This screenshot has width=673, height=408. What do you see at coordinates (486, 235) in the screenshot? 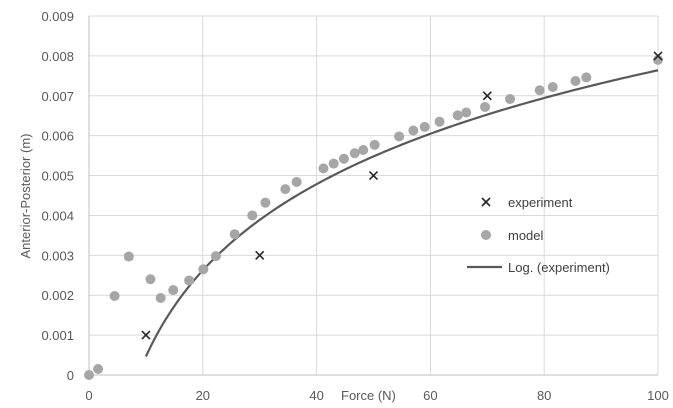
I see `legend-marker-model` at bounding box center [486, 235].